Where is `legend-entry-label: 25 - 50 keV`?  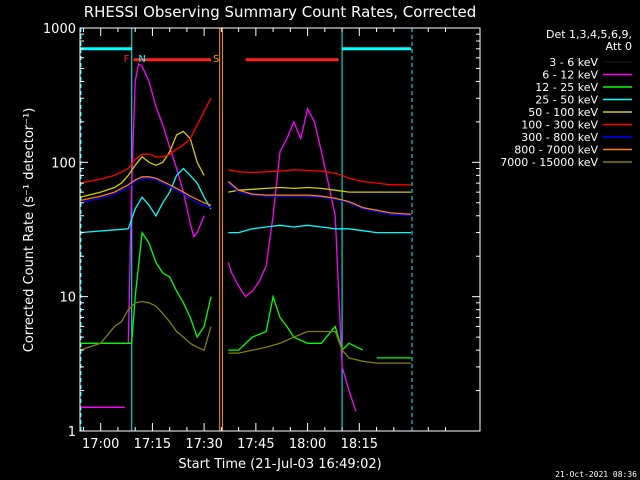
legend-entry-label: 25 - 50 keV is located at coordinates (566, 100).